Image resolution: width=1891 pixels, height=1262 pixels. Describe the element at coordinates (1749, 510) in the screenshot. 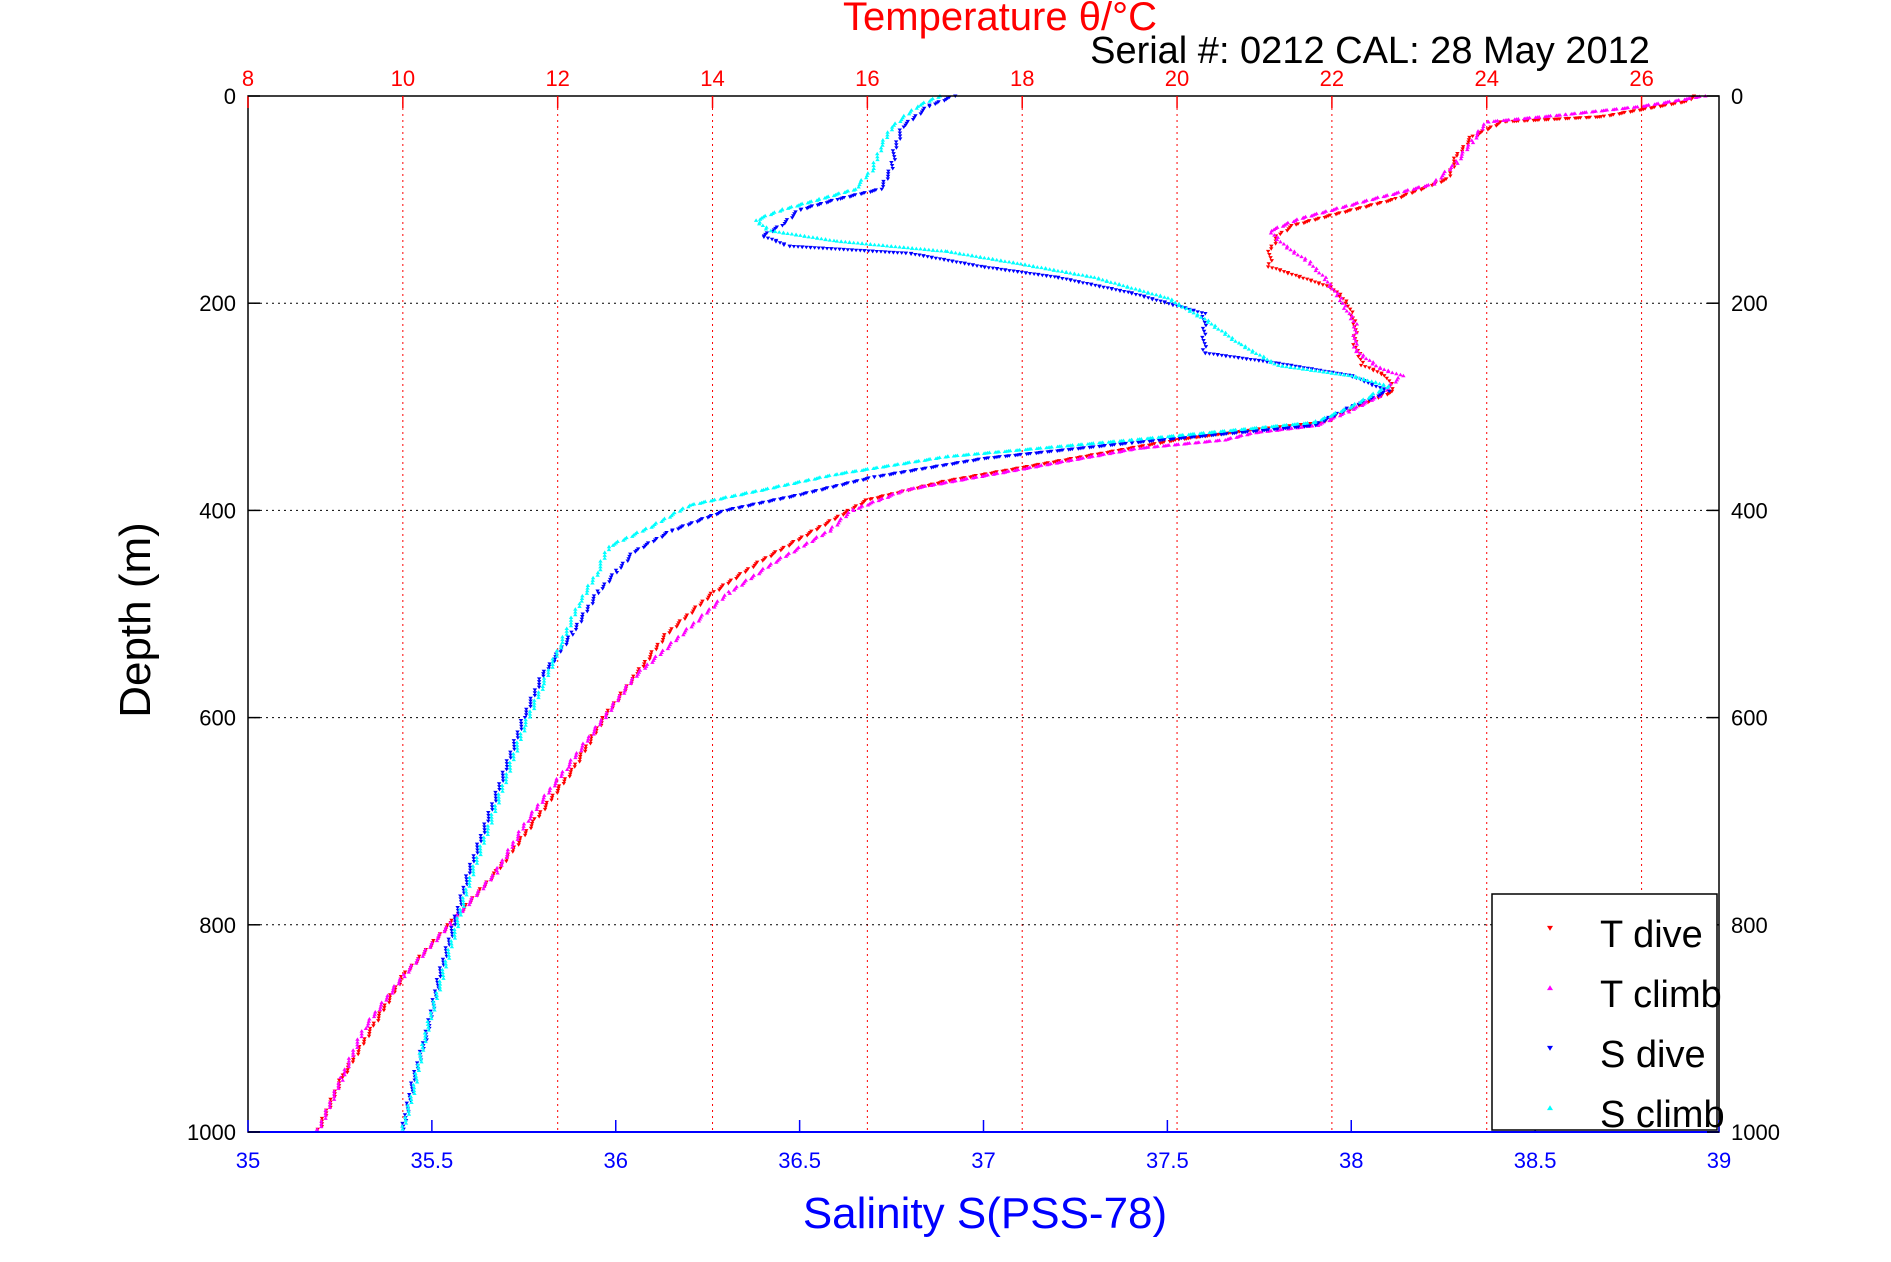

I see `depth-tick-label-right: 400` at that location.